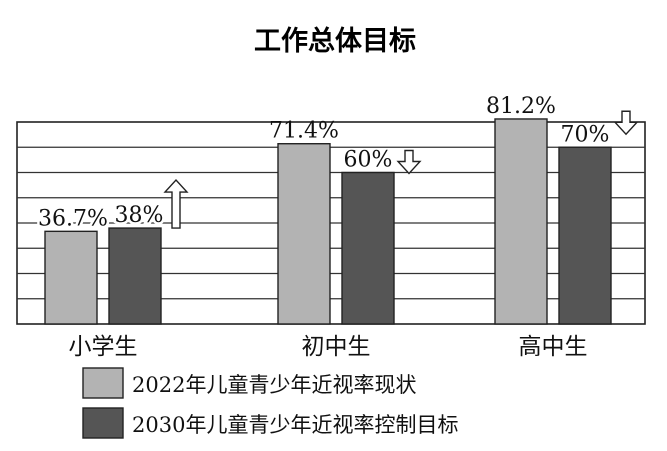  I want to click on data-label: 71.4%, so click(304, 131).